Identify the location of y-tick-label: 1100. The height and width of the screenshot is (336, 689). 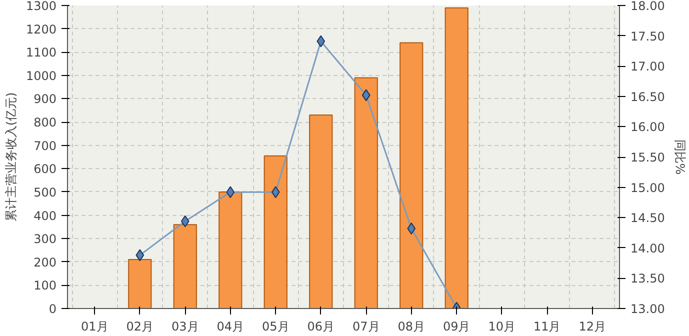
(41, 53).